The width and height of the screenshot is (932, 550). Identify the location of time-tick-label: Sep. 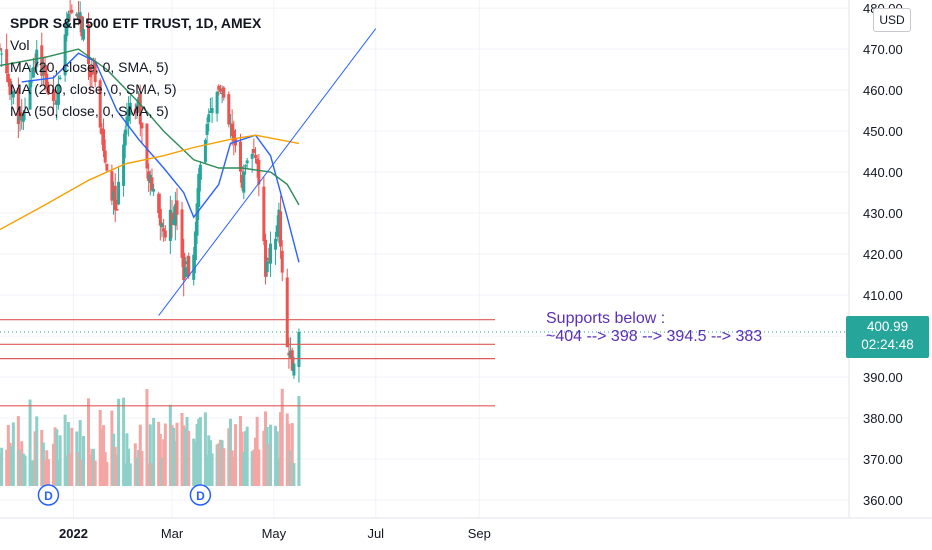
(479, 533).